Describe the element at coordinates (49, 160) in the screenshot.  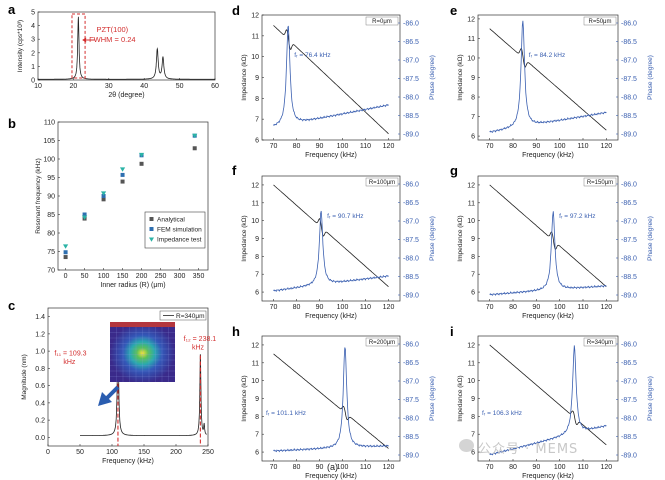
I see `y-tick-label: 100` at that location.